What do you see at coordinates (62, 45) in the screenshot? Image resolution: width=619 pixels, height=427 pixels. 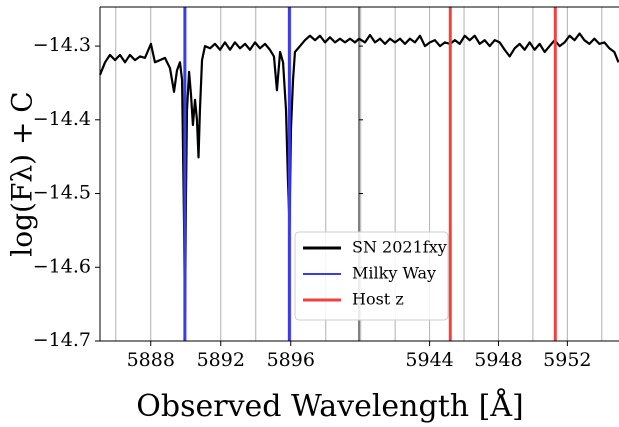 I see `y-tick-label: −14.3` at bounding box center [62, 45].